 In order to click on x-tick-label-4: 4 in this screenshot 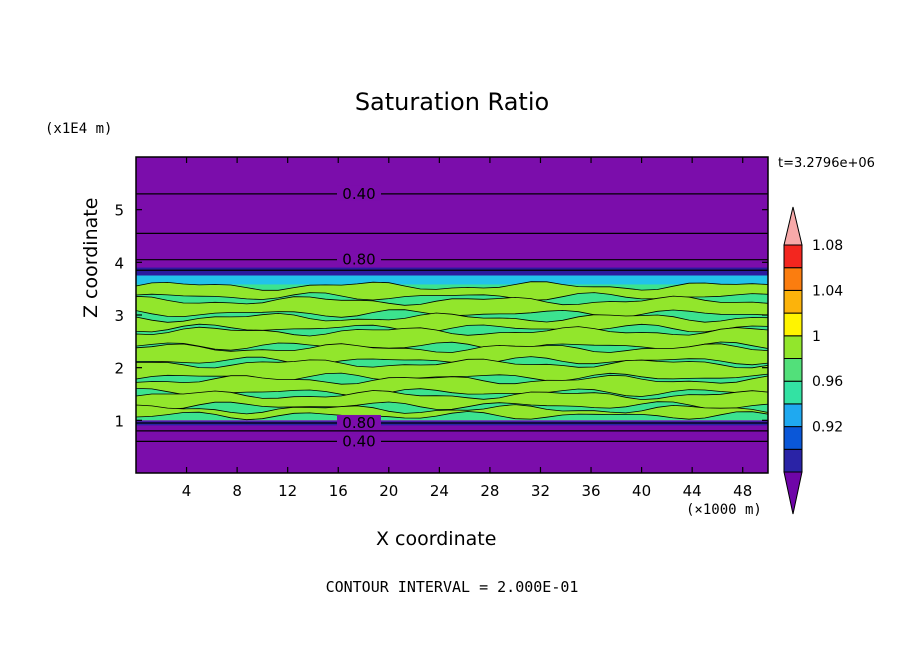, I will do `click(187, 491)`.